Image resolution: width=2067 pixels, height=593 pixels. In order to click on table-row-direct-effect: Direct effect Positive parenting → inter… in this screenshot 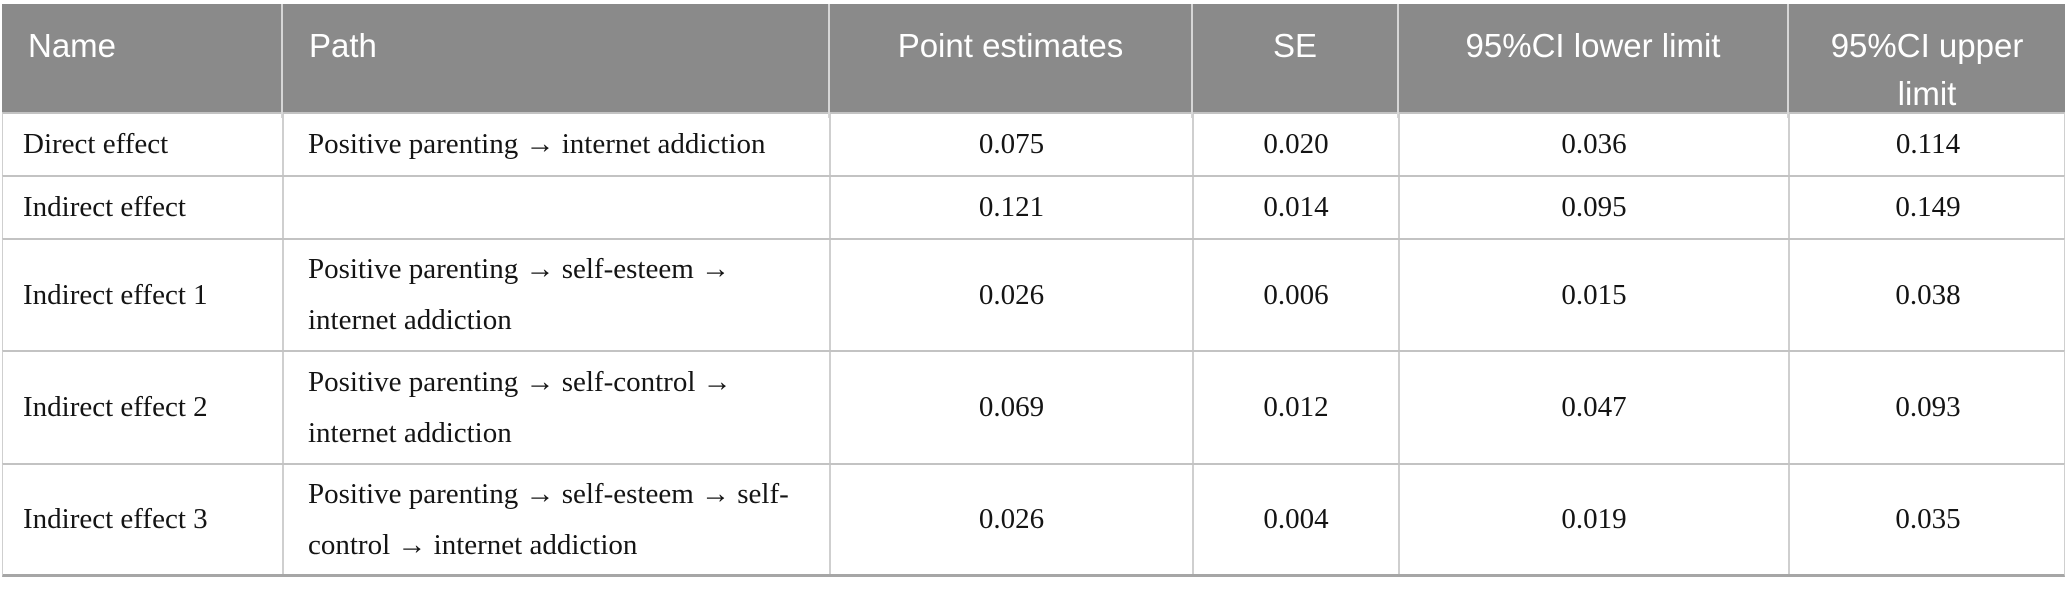, I will do `click(1033, 143)`.